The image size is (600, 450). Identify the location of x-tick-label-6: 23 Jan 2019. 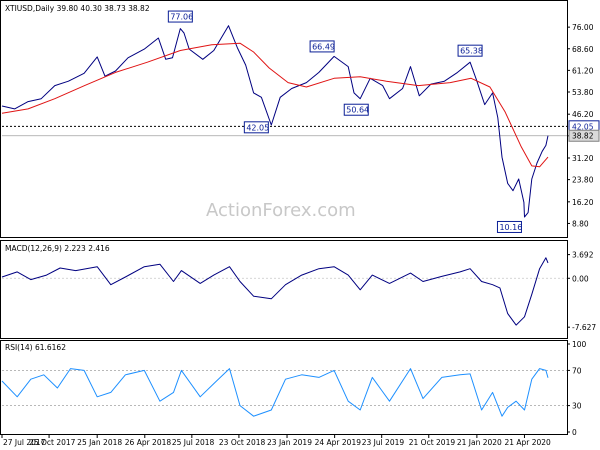
(289, 442).